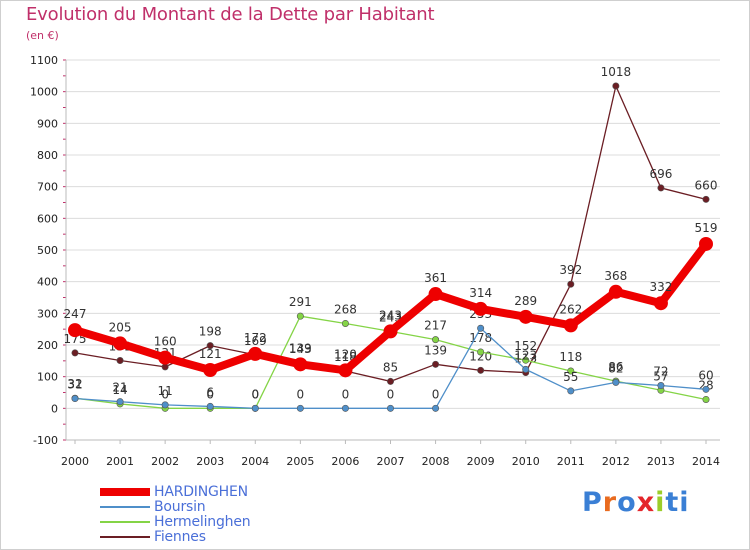 The height and width of the screenshot is (550, 750). What do you see at coordinates (525, 346) in the screenshot?
I see `data-label: 152` at bounding box center [525, 346].